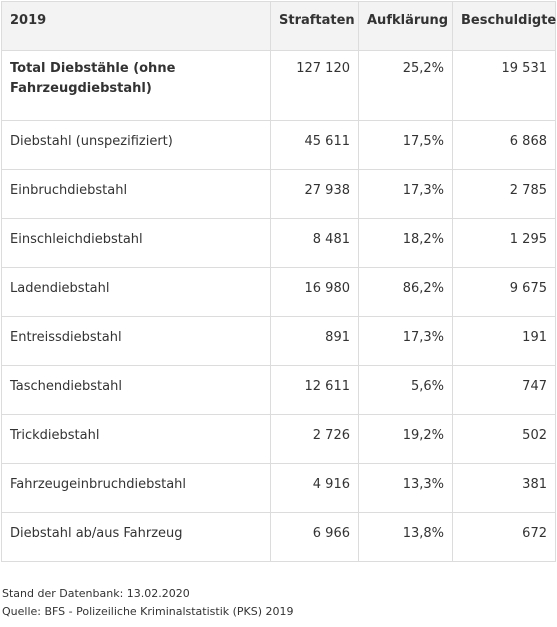  What do you see at coordinates (405, 439) in the screenshot?
I see `cell-aufklaerung: 19,2%` at bounding box center [405, 439].